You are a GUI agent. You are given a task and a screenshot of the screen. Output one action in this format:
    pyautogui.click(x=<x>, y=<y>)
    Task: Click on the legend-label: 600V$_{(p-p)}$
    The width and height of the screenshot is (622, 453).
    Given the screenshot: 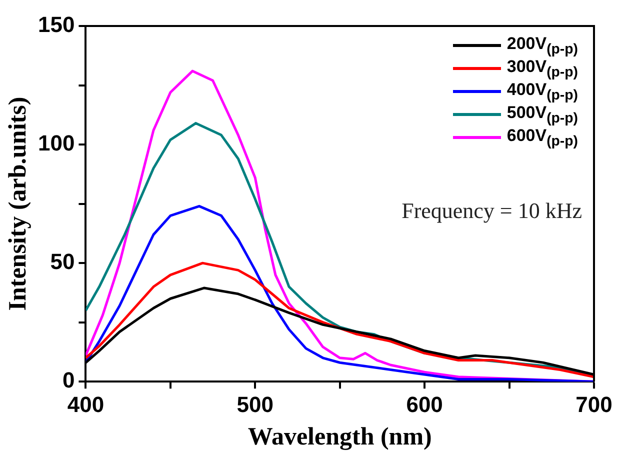 What is the action you would take?
    pyautogui.click(x=542, y=138)
    